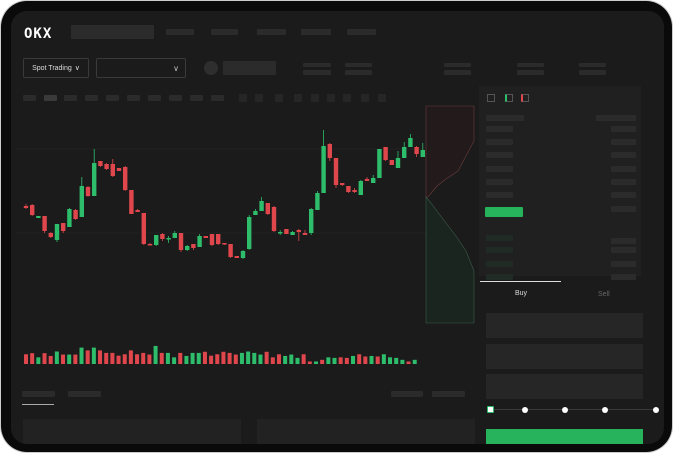 The height and width of the screenshot is (453, 673). Describe the element at coordinates (509, 98) in the screenshot. I see `orderbook-bids-icon` at that location.